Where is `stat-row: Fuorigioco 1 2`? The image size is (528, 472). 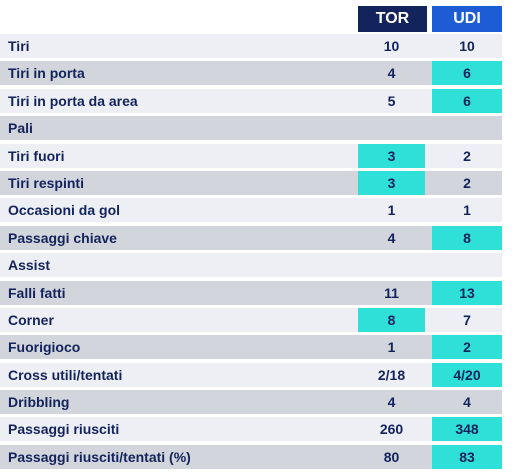
stat-row: Fuorigioco 1 2 is located at coordinates (251, 347).